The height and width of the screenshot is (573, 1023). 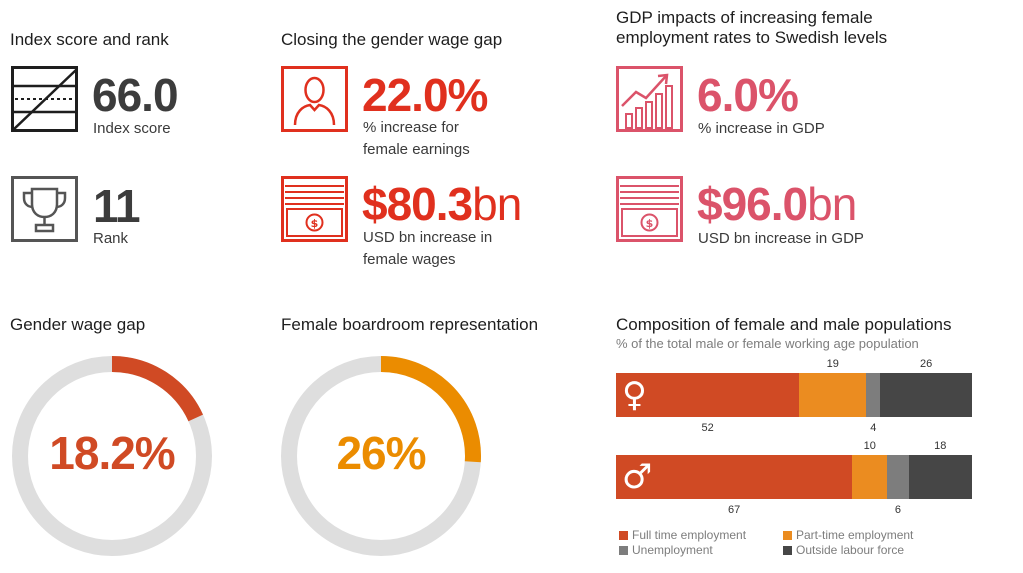 What do you see at coordinates (869, 446) in the screenshot?
I see `bar-value-male-2: 10` at bounding box center [869, 446].